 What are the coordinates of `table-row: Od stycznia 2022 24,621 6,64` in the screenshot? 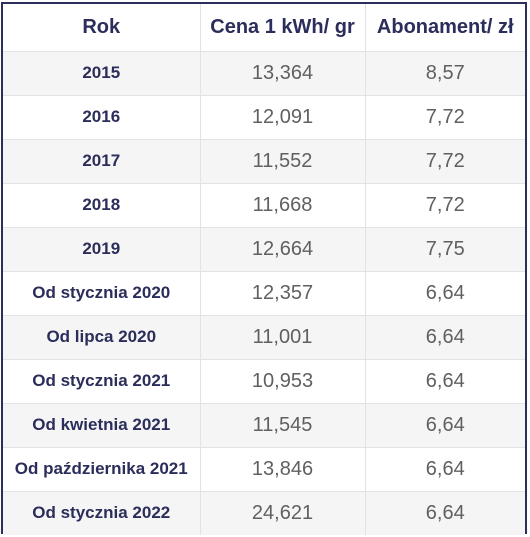 It's located at (264, 513).